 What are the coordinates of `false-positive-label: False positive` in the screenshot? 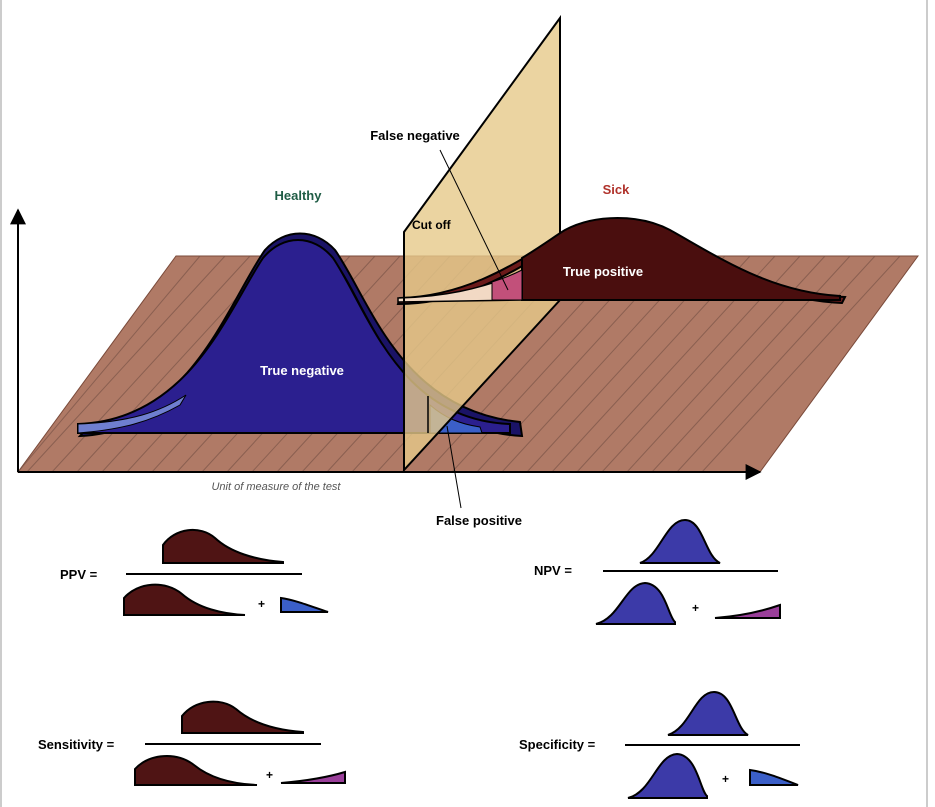 It's located at (479, 520).